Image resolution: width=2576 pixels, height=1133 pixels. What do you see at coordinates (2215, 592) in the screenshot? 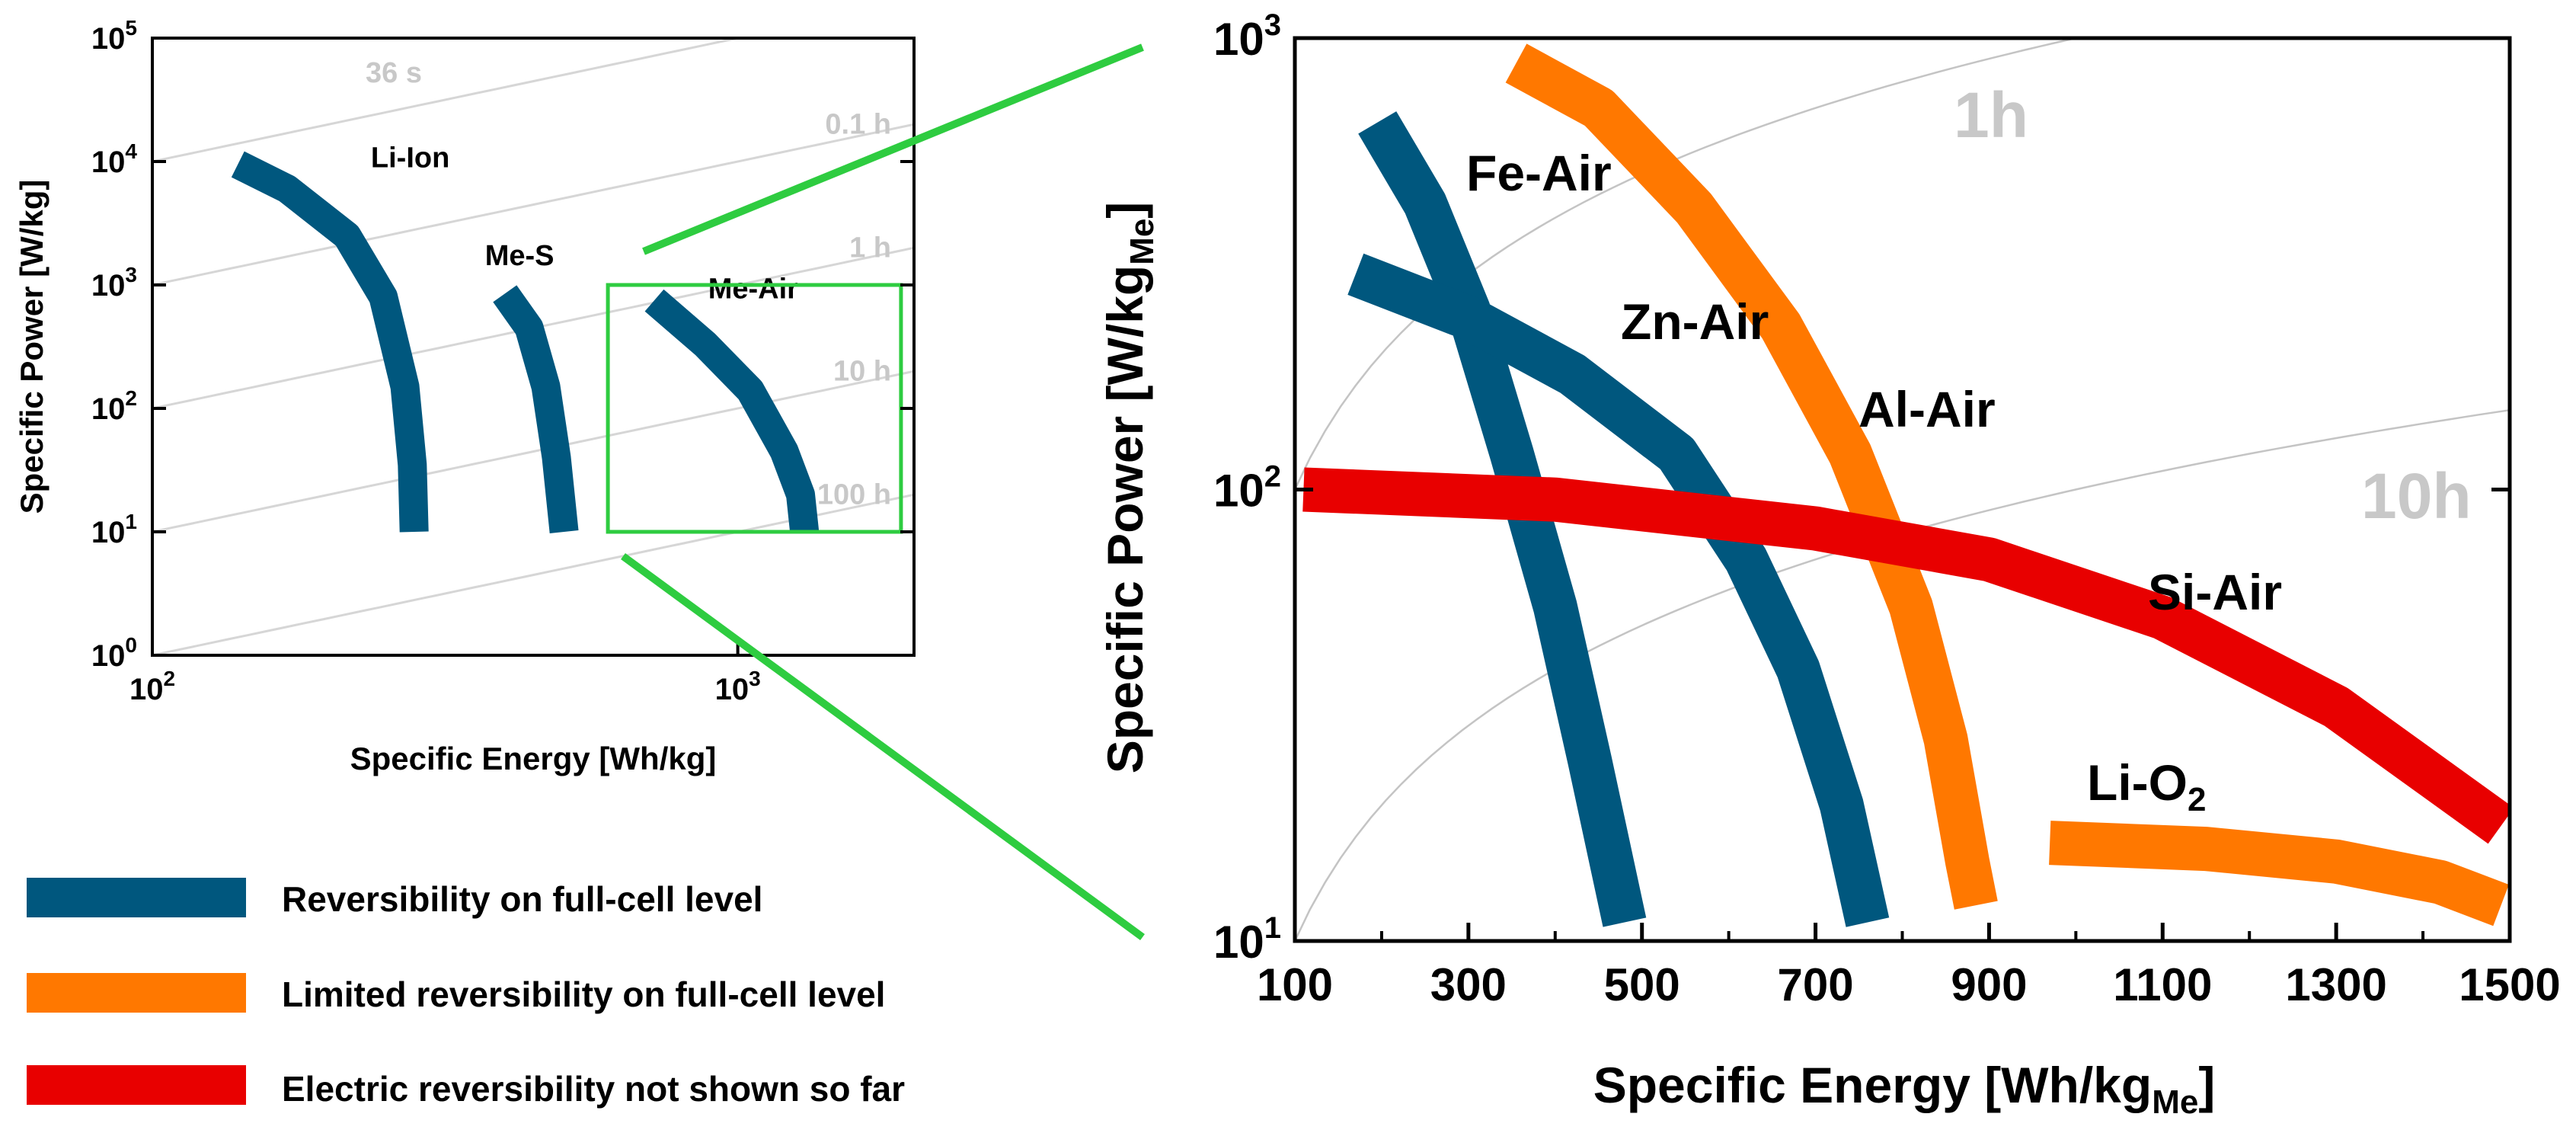
I see `detail-series-label-si-air: Si-Air` at bounding box center [2215, 592].